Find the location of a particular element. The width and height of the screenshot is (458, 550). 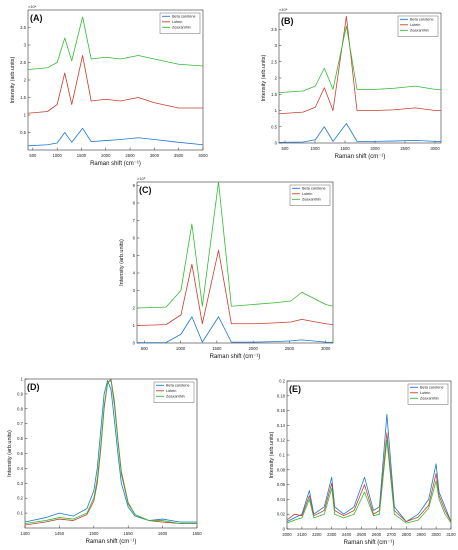

y-tick-label: 0.1 is located at coordinates (282, 455).